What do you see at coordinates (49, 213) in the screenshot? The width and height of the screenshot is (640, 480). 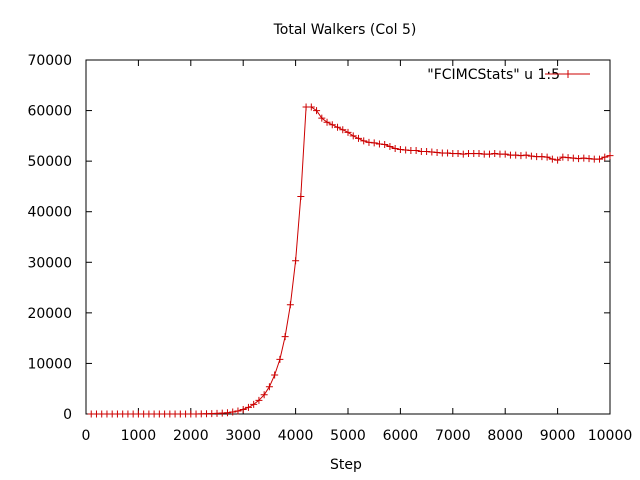 I see `y-tick-label: 40000` at bounding box center [49, 213].